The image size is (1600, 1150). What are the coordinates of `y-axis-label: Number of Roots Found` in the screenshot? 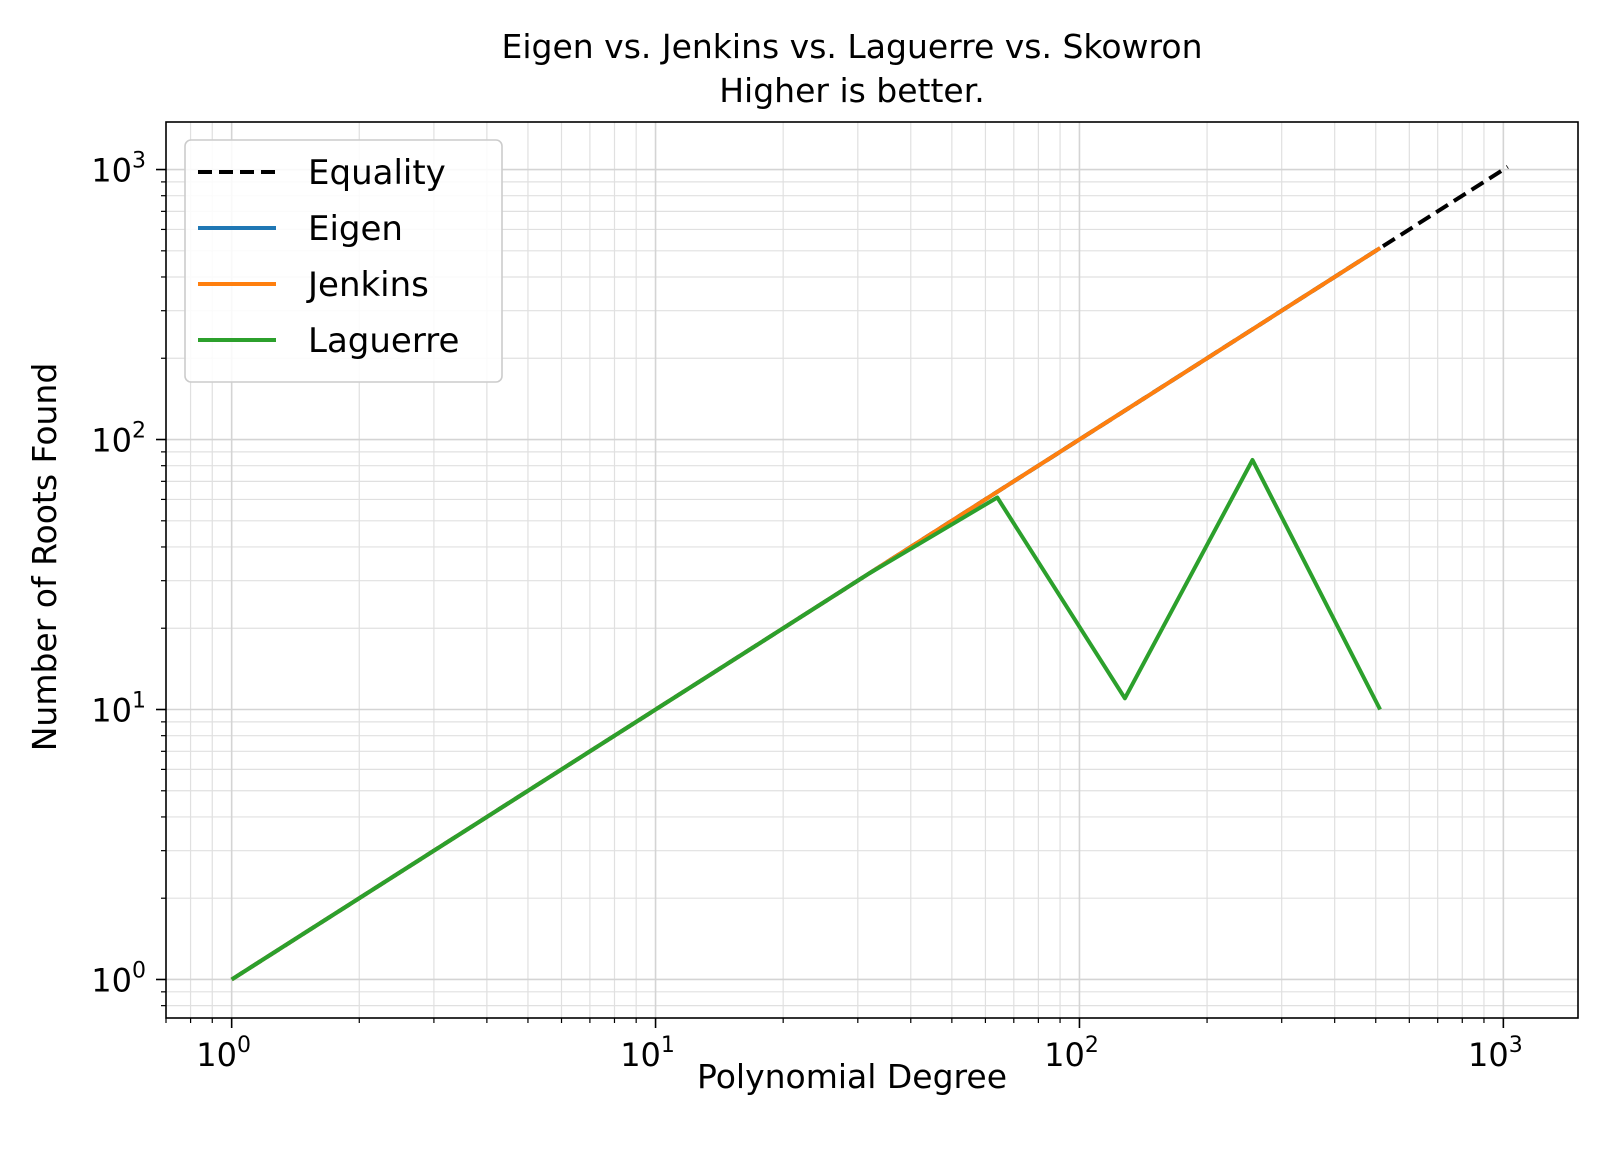 It's located at (44, 557).